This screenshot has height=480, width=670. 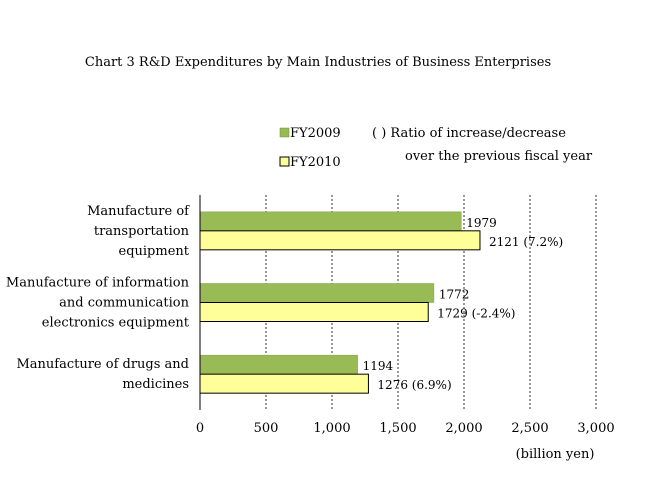 What do you see at coordinates (481, 223) in the screenshot?
I see `value-label: 1979` at bounding box center [481, 223].